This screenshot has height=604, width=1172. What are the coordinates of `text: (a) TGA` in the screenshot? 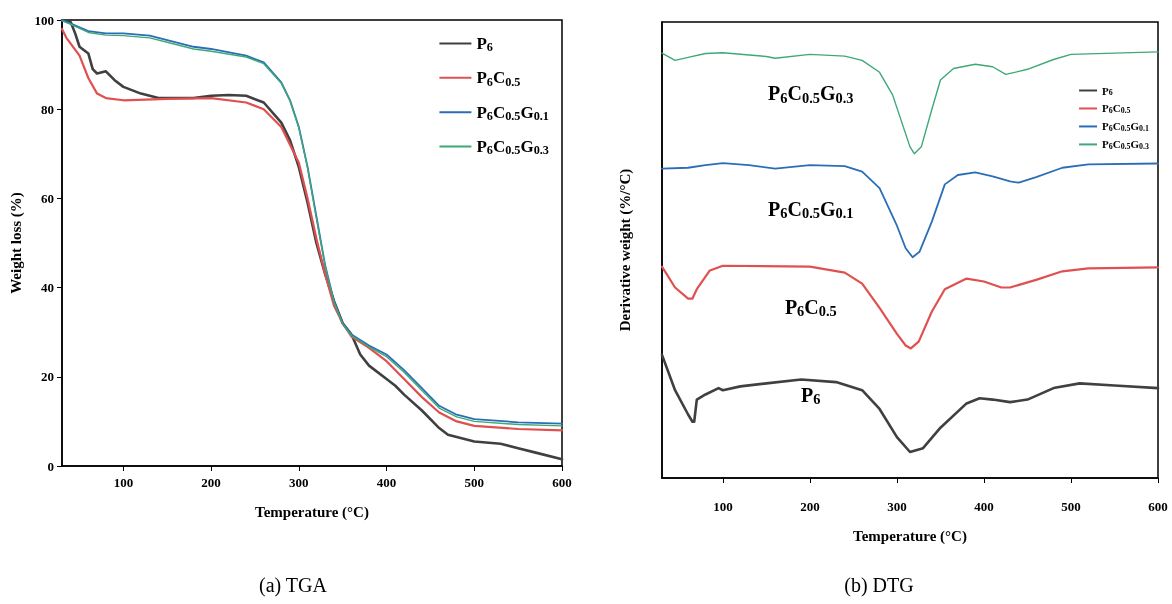 It's located at (293, 585).